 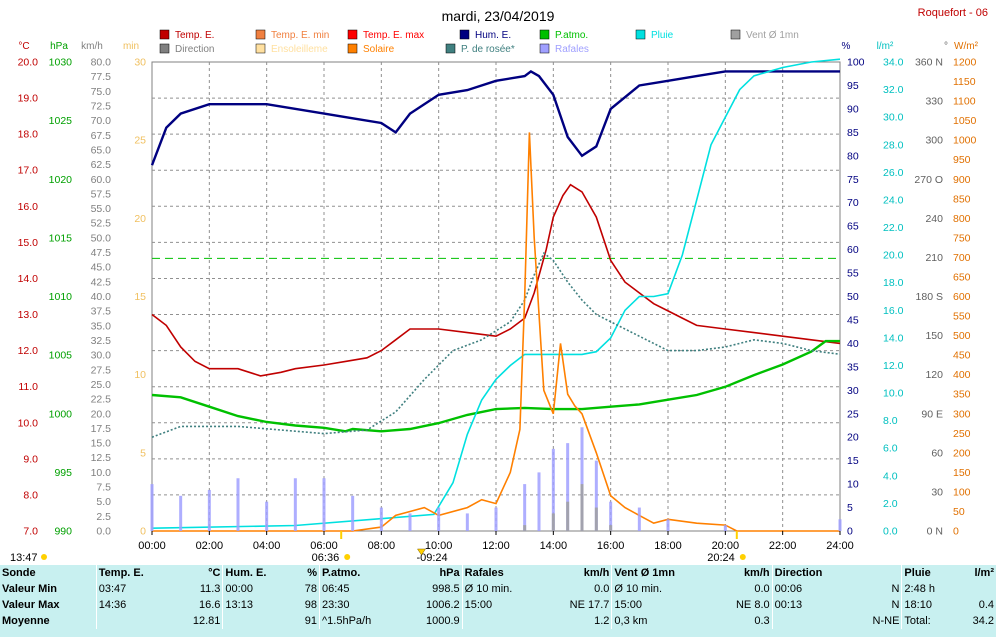 I want to click on stats-cell: °C, so click(x=214, y=573).